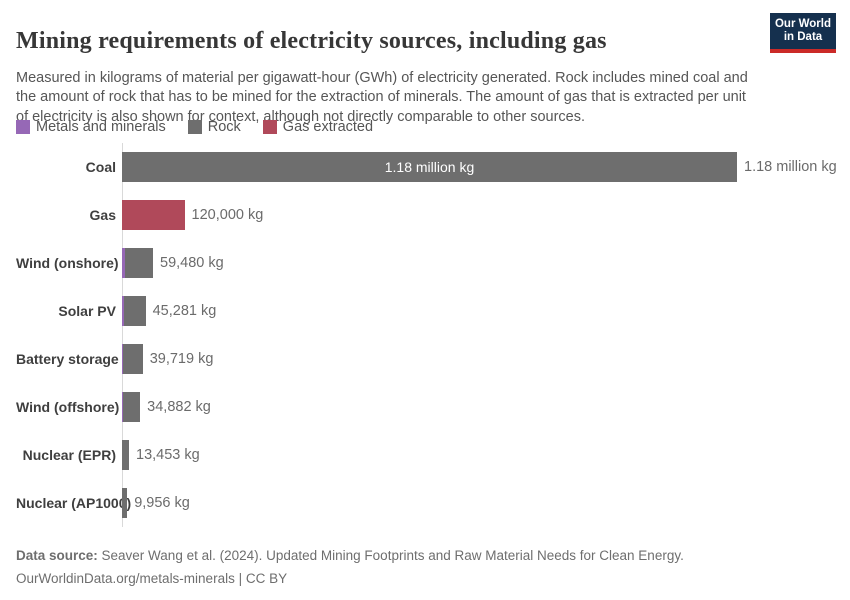 The width and height of the screenshot is (850, 600). Describe the element at coordinates (479, 215) in the screenshot. I see `bar-zone: 120,000 kg` at that location.